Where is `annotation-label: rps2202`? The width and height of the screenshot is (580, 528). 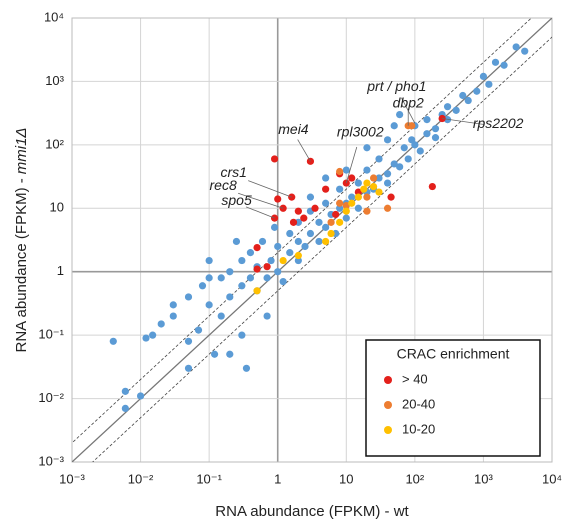
annotation-label: rps2202 is located at coordinates (498, 123).